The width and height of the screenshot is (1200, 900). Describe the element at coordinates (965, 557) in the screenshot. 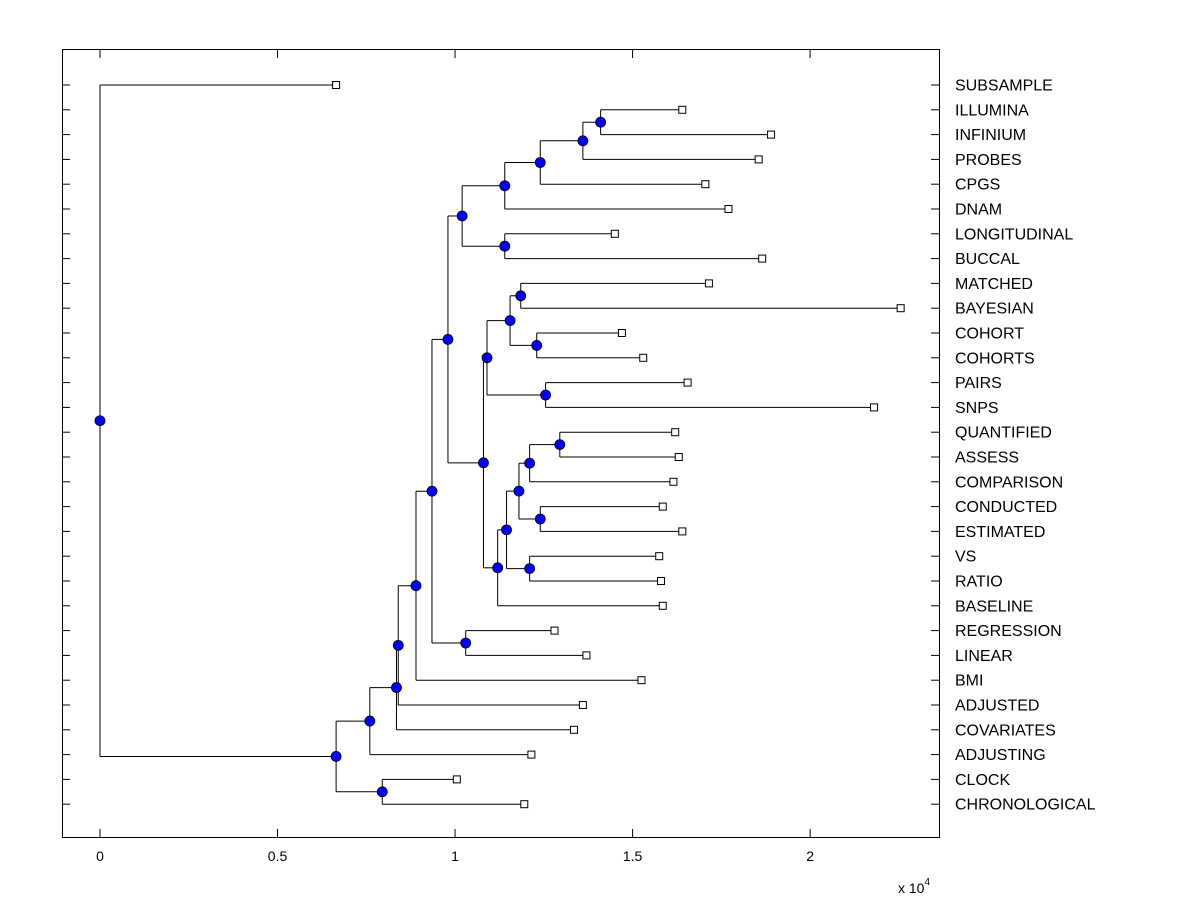

I see `leaf-label: VS` at that location.